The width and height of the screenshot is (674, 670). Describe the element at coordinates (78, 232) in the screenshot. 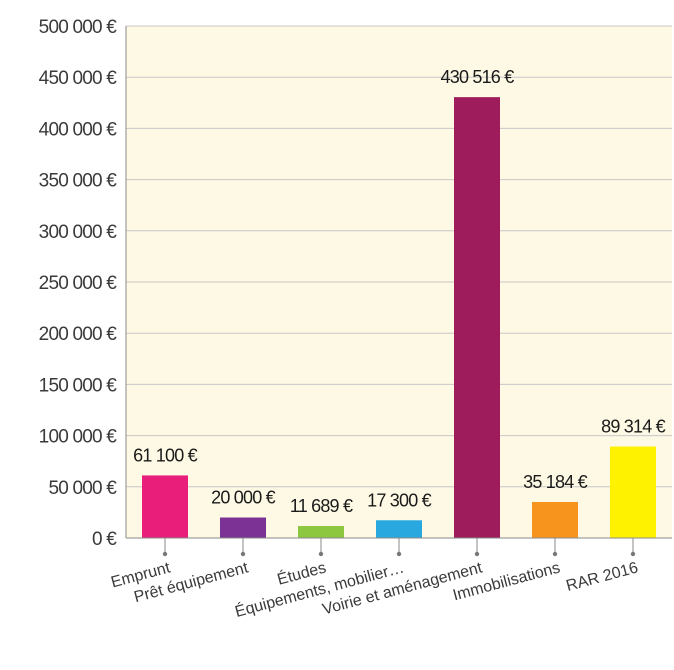

I see `y-tick-label: 300 000 €` at that location.